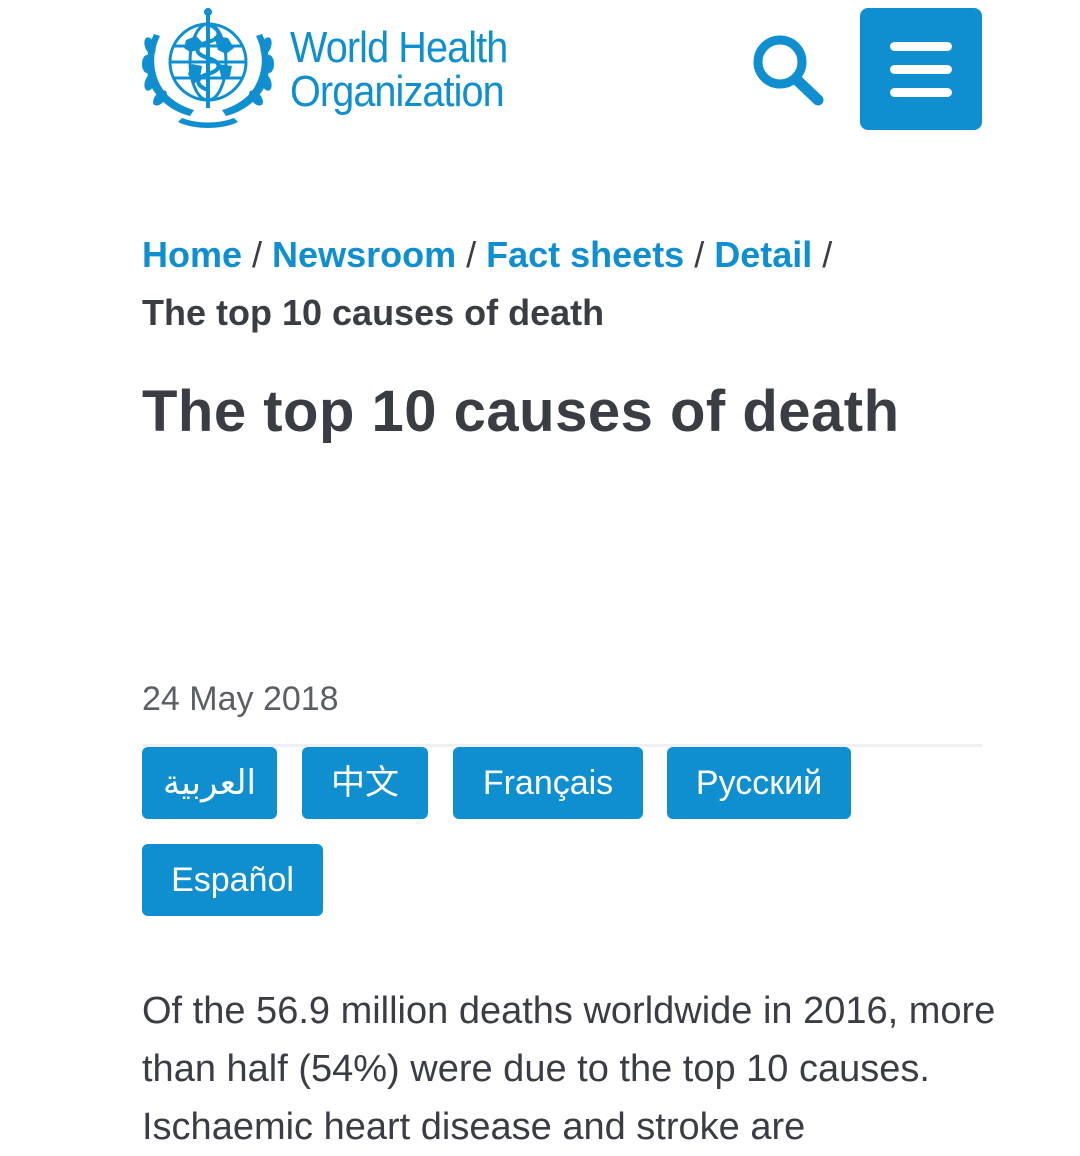  I want to click on language-button-french: Français, so click(548, 783).